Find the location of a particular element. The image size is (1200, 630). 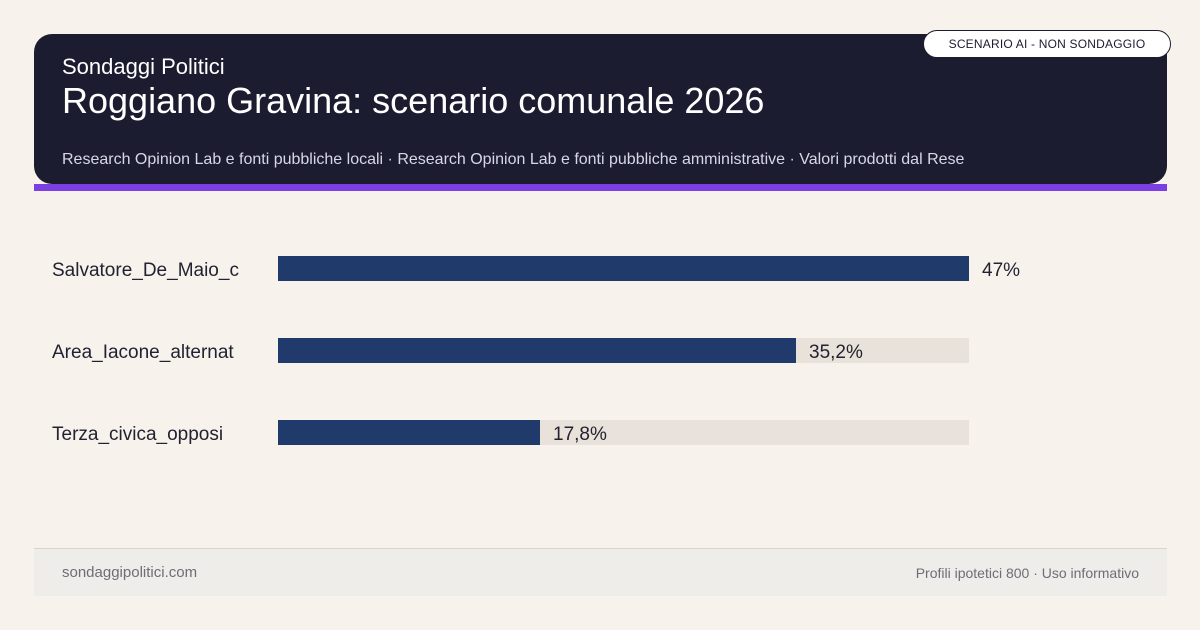

brand-name: Sondaggi Politici is located at coordinates (143, 66).